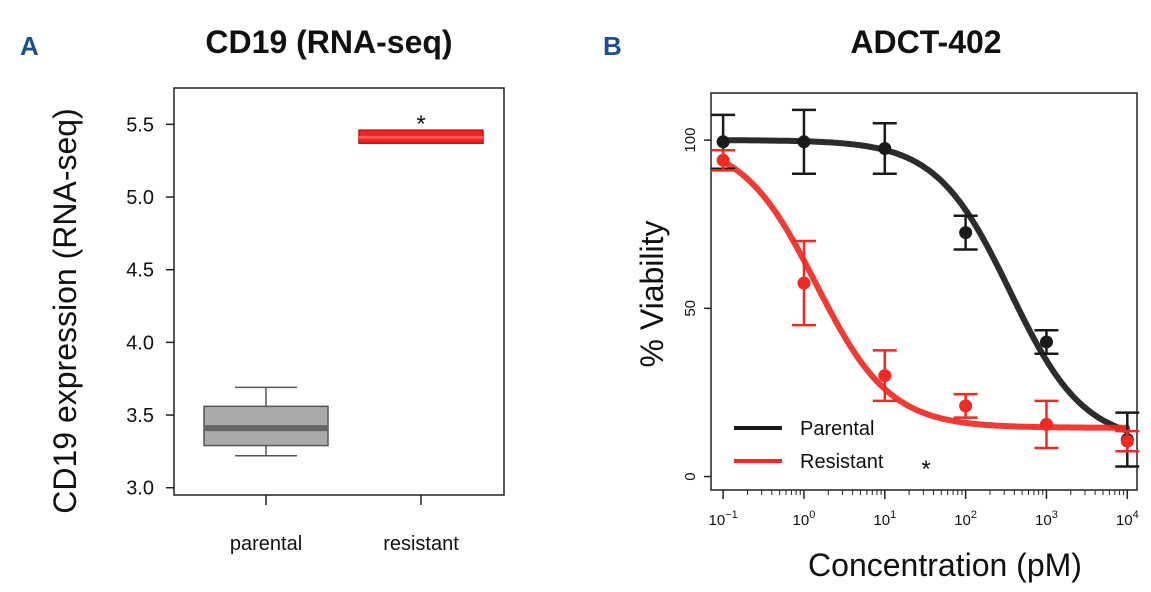  What do you see at coordinates (140, 198) in the screenshot?
I see `a-y-tick-label: 5.0` at bounding box center [140, 198].